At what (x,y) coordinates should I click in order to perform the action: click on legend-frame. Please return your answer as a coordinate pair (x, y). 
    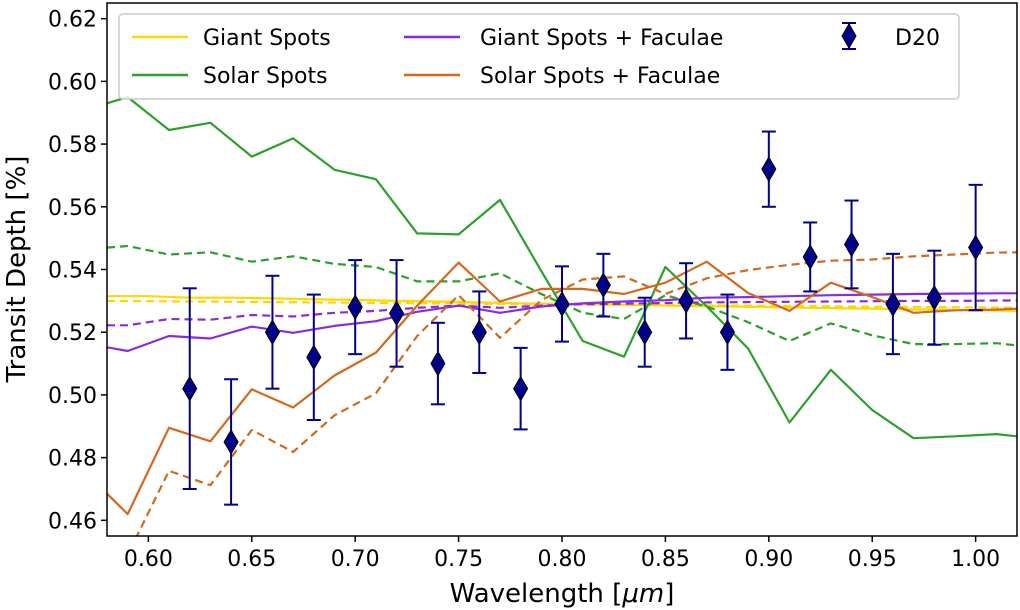
    Looking at the image, I should click on (539, 56).